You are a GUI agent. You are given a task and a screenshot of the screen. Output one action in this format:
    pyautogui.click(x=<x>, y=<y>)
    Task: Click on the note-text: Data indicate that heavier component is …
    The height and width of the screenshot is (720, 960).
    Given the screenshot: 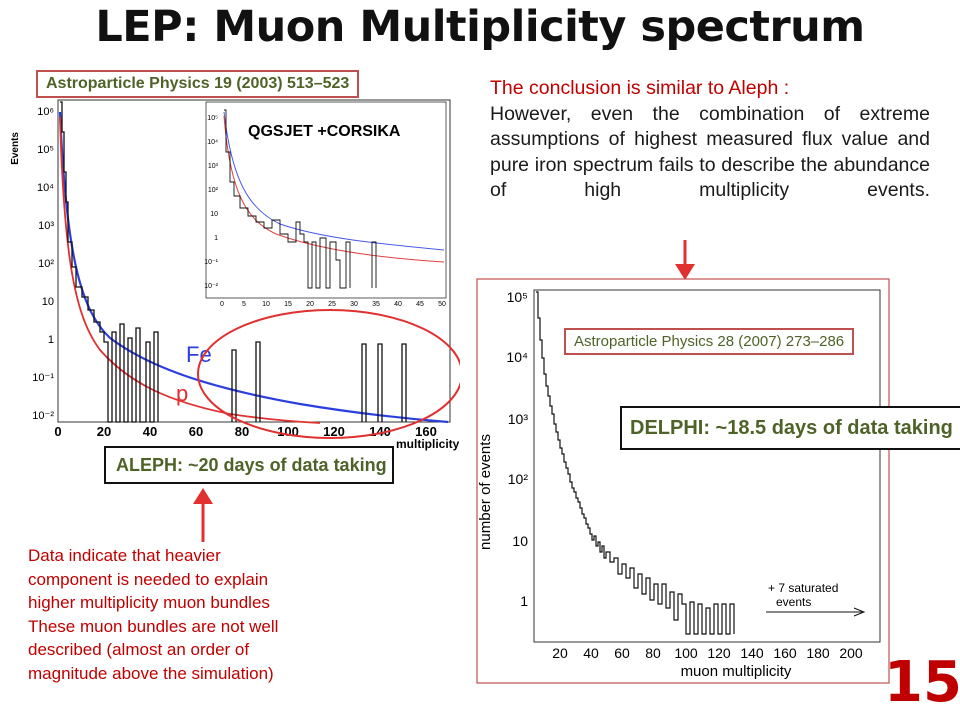 What is the action you would take?
    pyautogui.click(x=218, y=614)
    